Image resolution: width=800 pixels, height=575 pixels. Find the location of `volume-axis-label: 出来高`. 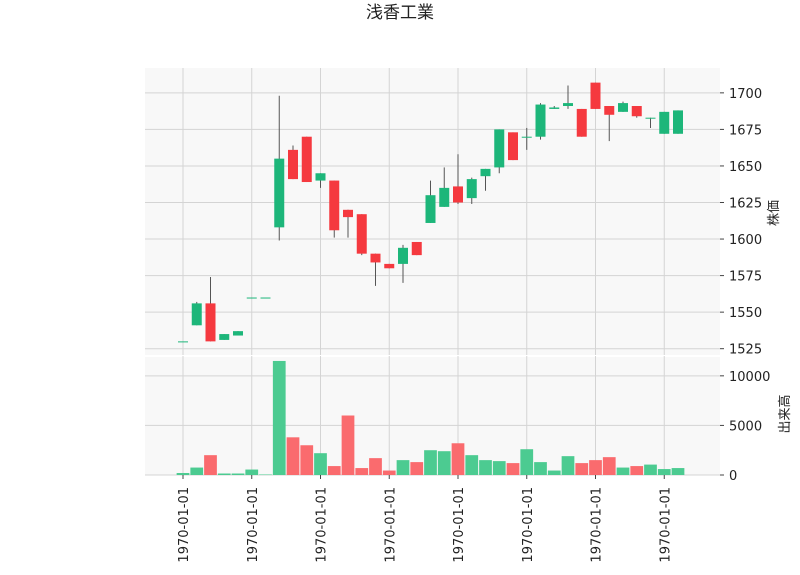

volume-axis-label: 出来高 is located at coordinates (785, 413).